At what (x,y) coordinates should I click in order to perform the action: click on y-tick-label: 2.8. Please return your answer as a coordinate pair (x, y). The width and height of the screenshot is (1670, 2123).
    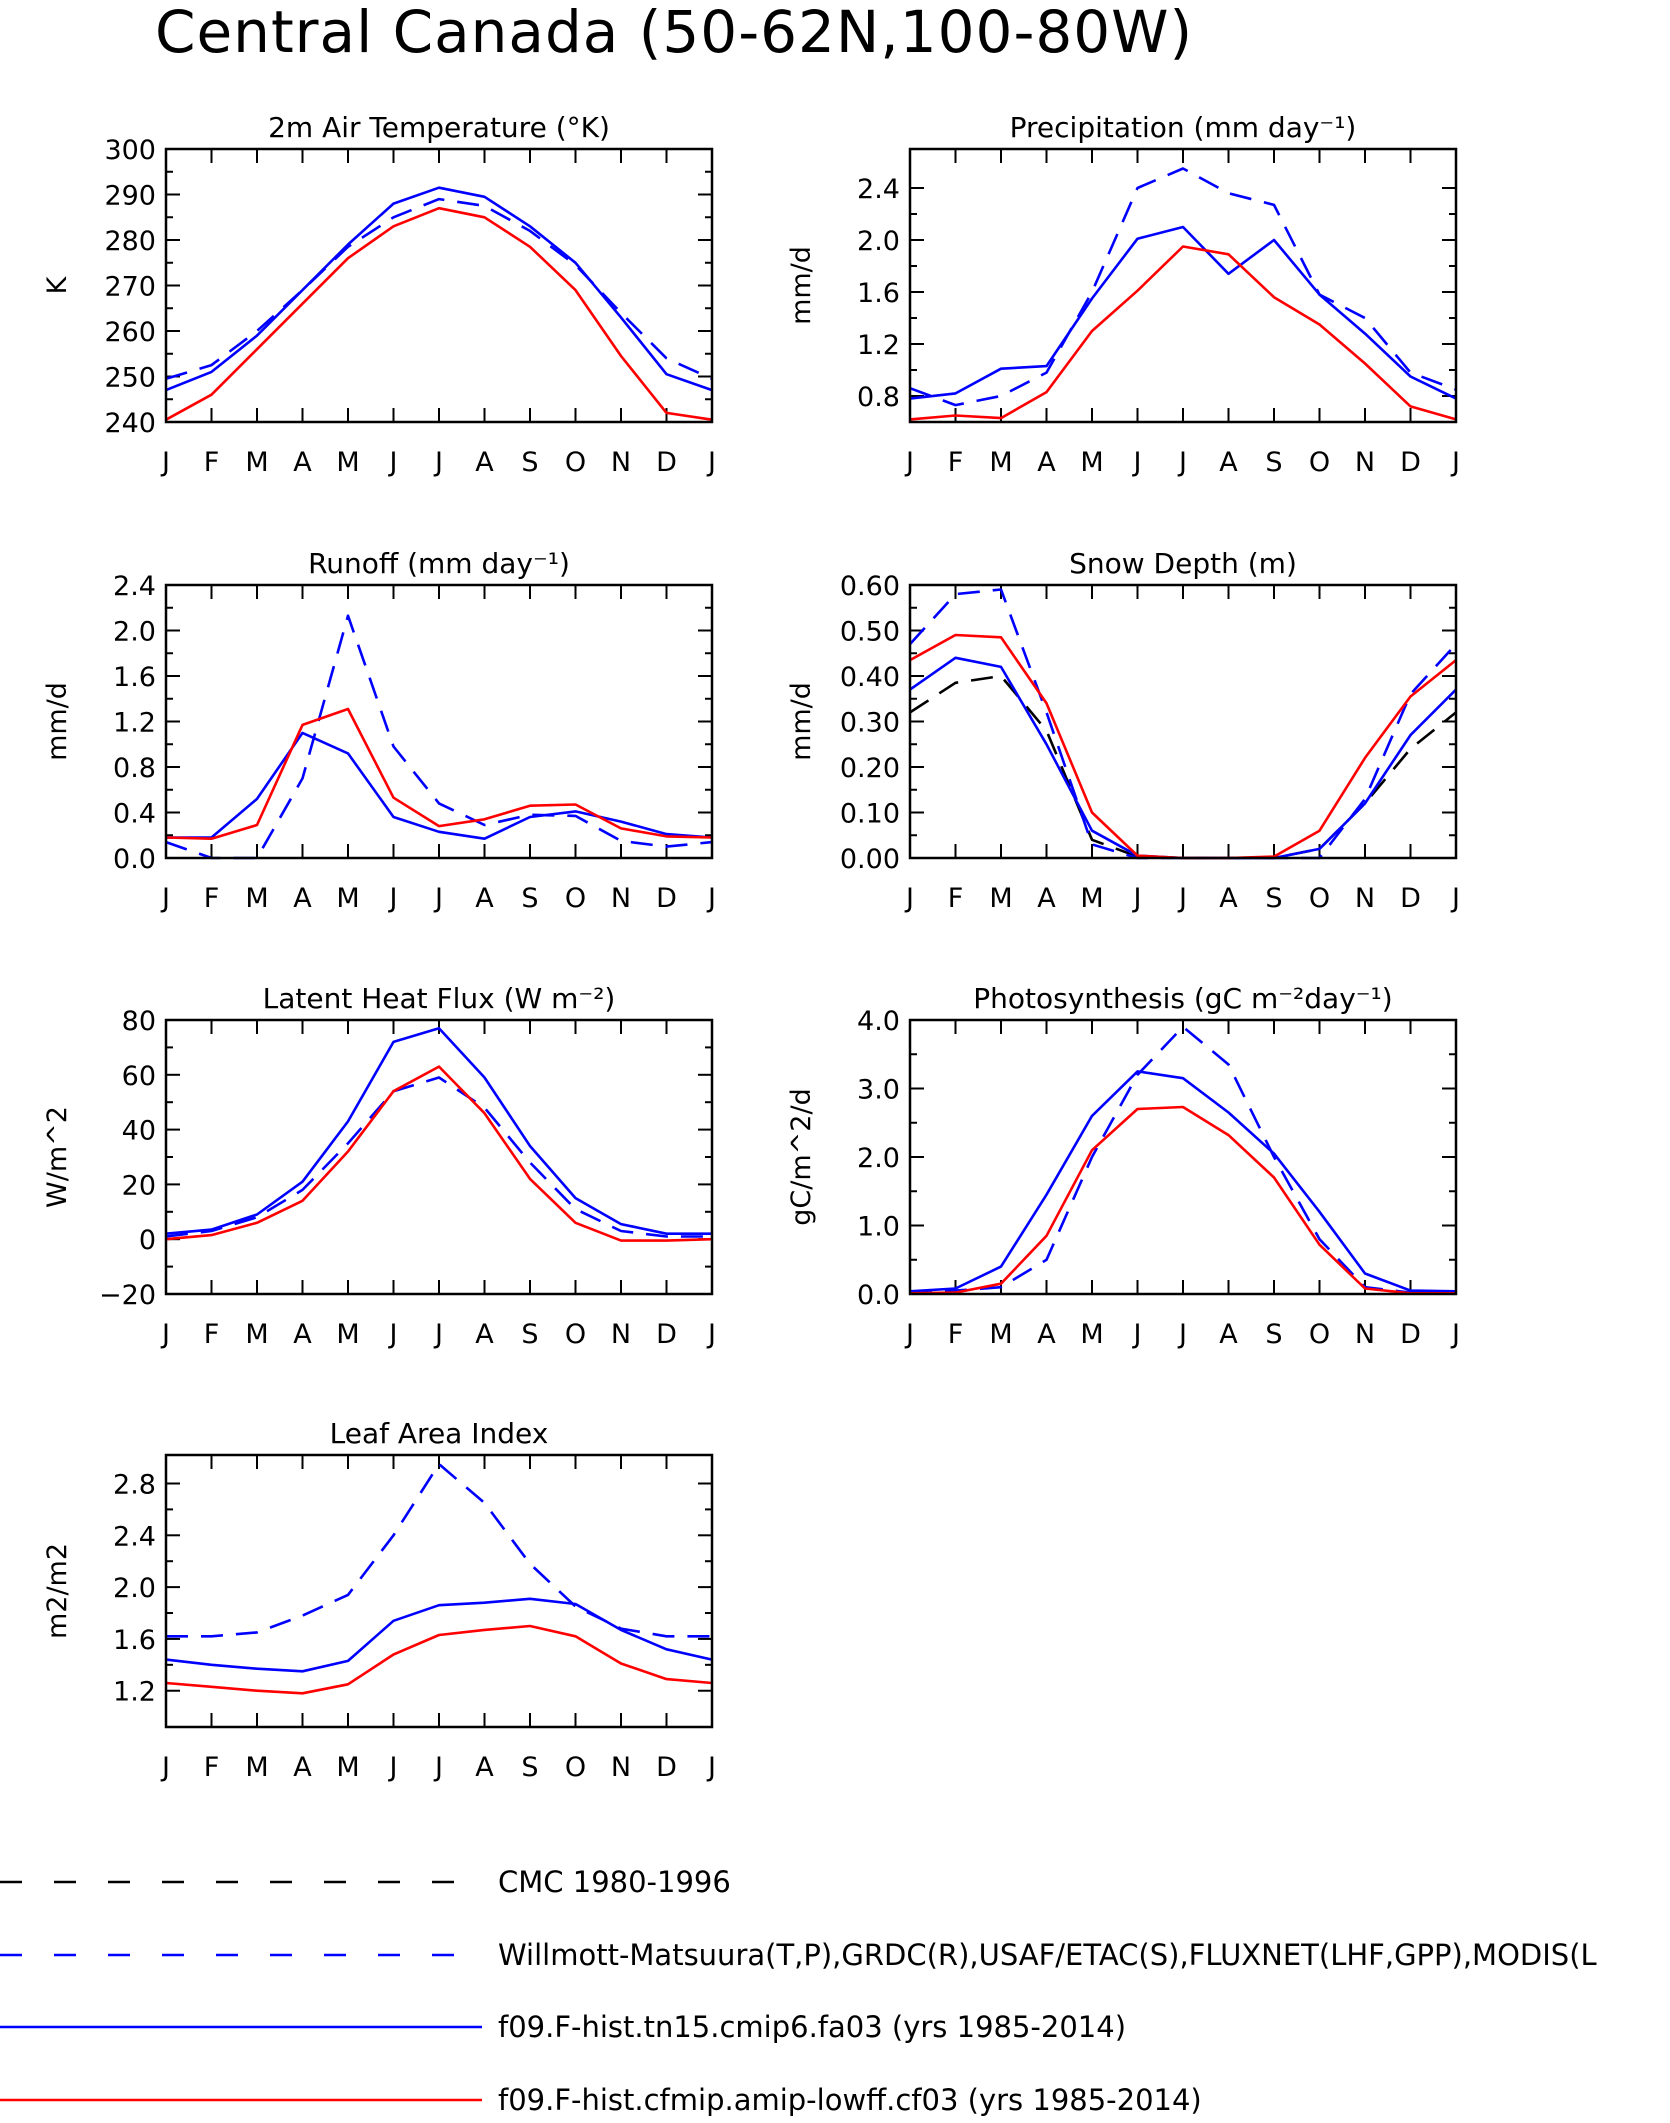
    Looking at the image, I should click on (134, 1484).